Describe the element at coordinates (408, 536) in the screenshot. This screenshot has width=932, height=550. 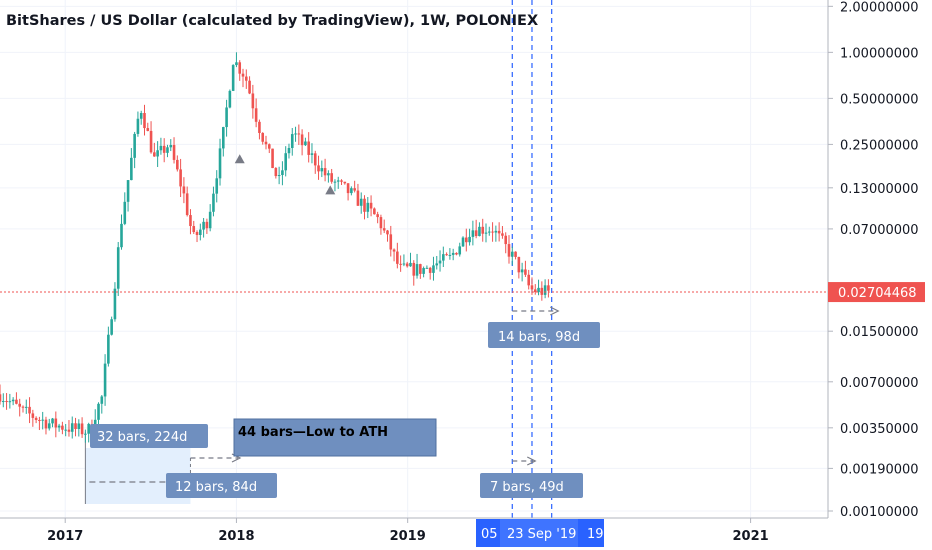
I see `x-tick-label: 2019` at that location.